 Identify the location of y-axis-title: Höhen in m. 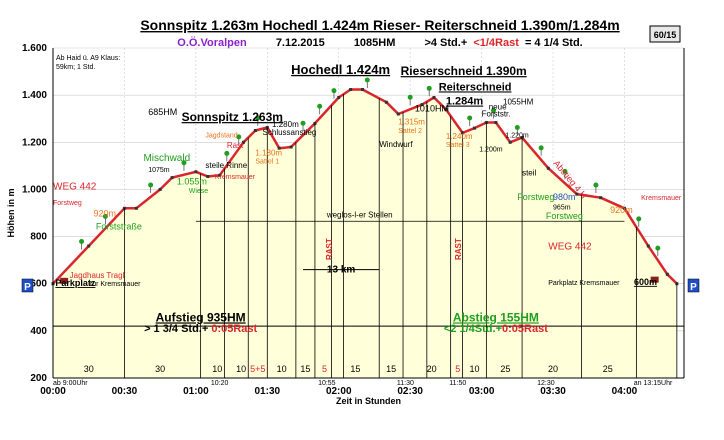
(11, 213).